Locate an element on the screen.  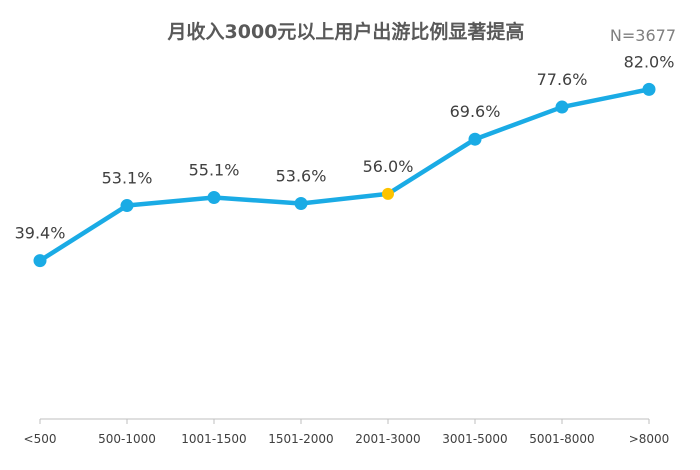
x-tick-label: 500-1000 is located at coordinates (127, 439).